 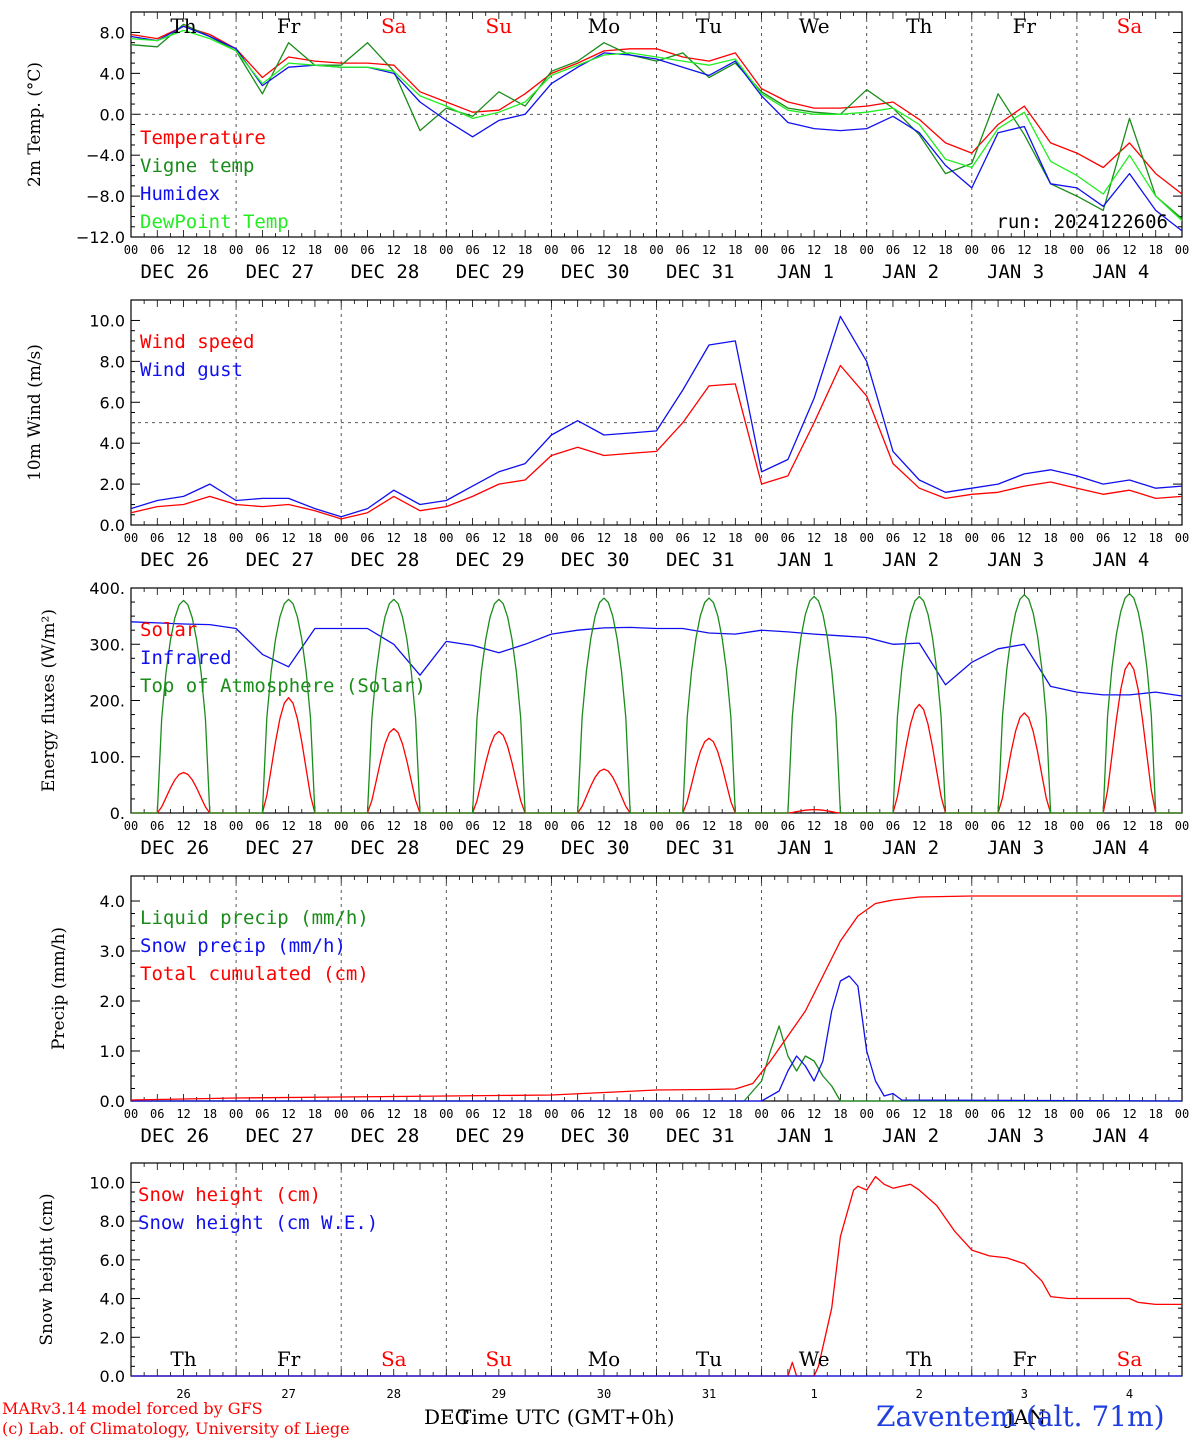 I want to click on y-tick-label: 300., so click(x=107, y=644).